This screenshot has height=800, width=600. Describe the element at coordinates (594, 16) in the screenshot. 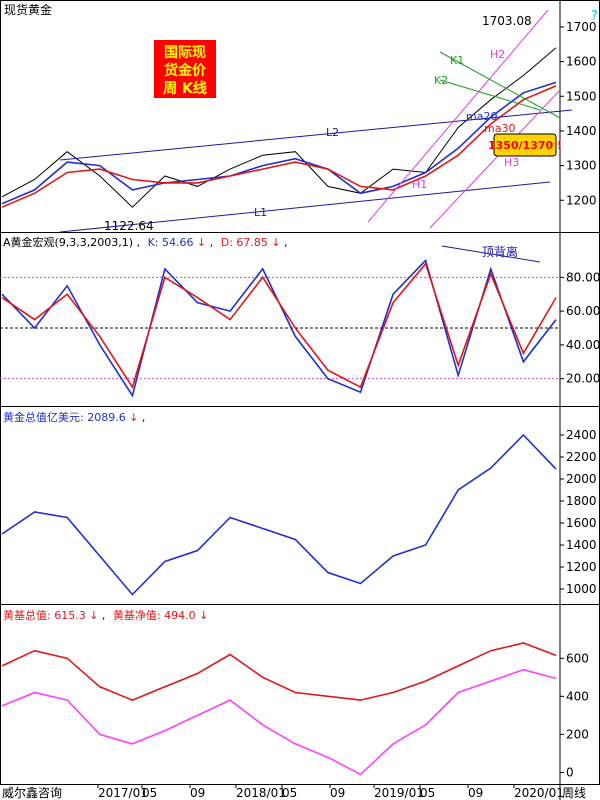

I see `cyan-marker: ?` at that location.